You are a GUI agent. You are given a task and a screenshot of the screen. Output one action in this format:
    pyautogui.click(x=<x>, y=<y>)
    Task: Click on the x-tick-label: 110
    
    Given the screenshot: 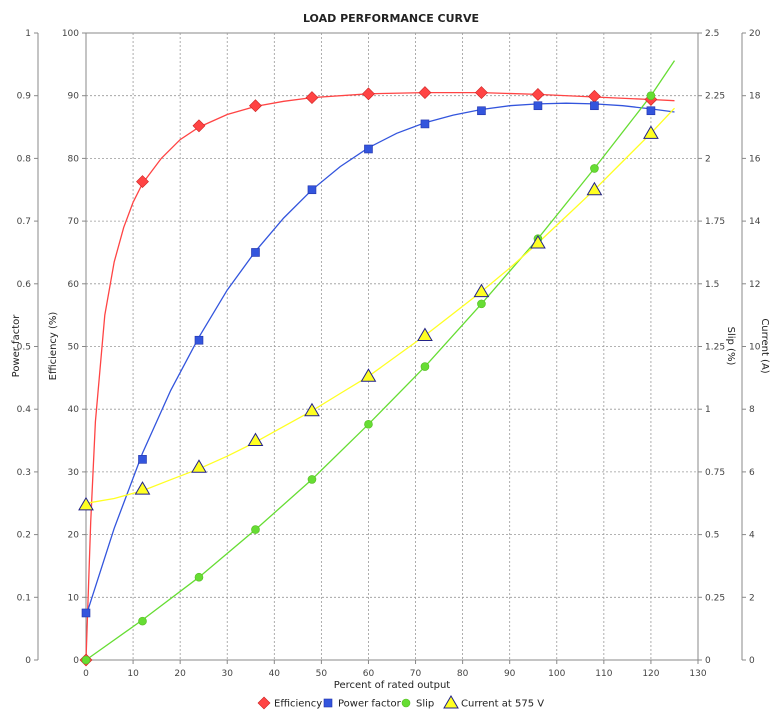 What is the action you would take?
    pyautogui.click(x=603, y=674)
    